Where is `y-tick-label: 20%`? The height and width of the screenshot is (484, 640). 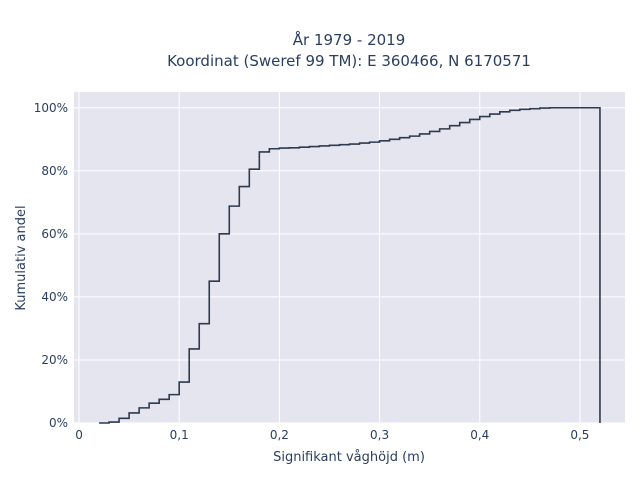 y-tick-label: 20% is located at coordinates (54, 360).